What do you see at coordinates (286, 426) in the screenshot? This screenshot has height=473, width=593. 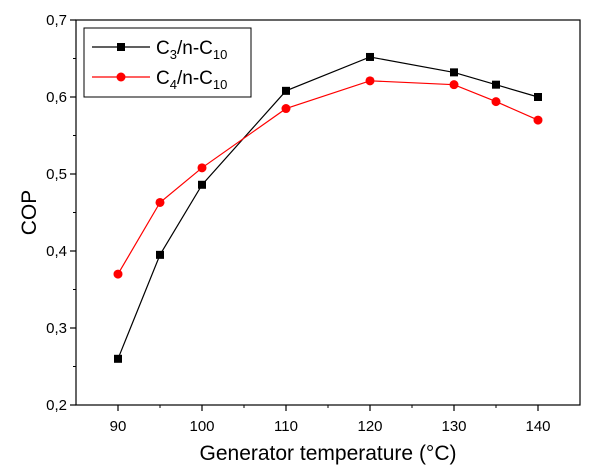 I see `x-tick-label: 110` at bounding box center [286, 426].